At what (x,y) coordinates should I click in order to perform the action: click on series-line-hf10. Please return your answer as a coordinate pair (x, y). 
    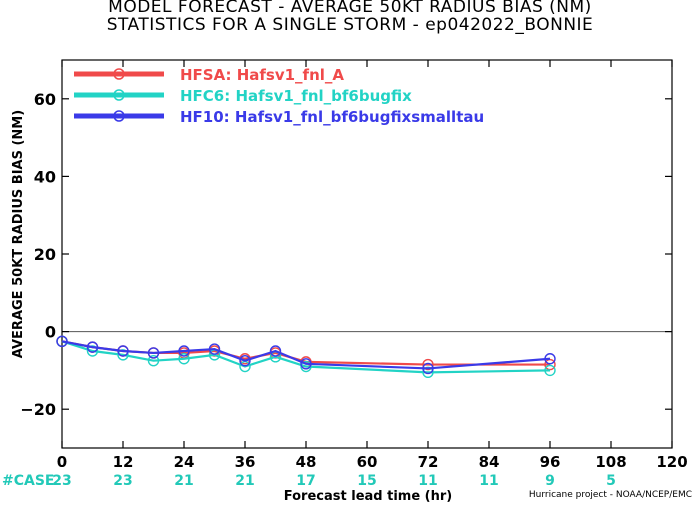
    Looking at the image, I should click on (306, 355).